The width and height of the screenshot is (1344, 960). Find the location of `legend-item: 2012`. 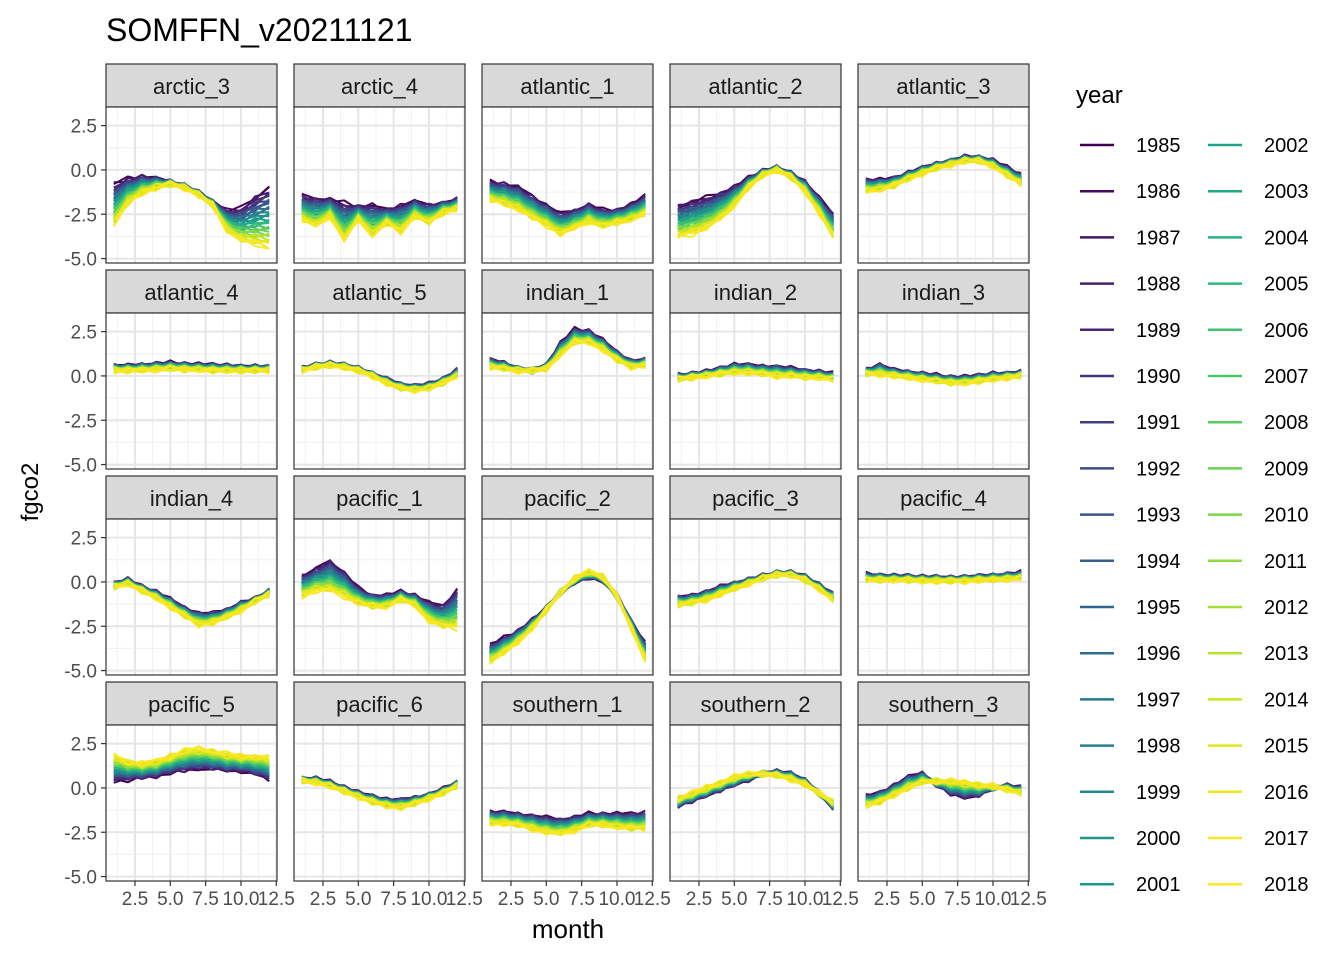

legend-item: 2012 is located at coordinates (1258, 608).